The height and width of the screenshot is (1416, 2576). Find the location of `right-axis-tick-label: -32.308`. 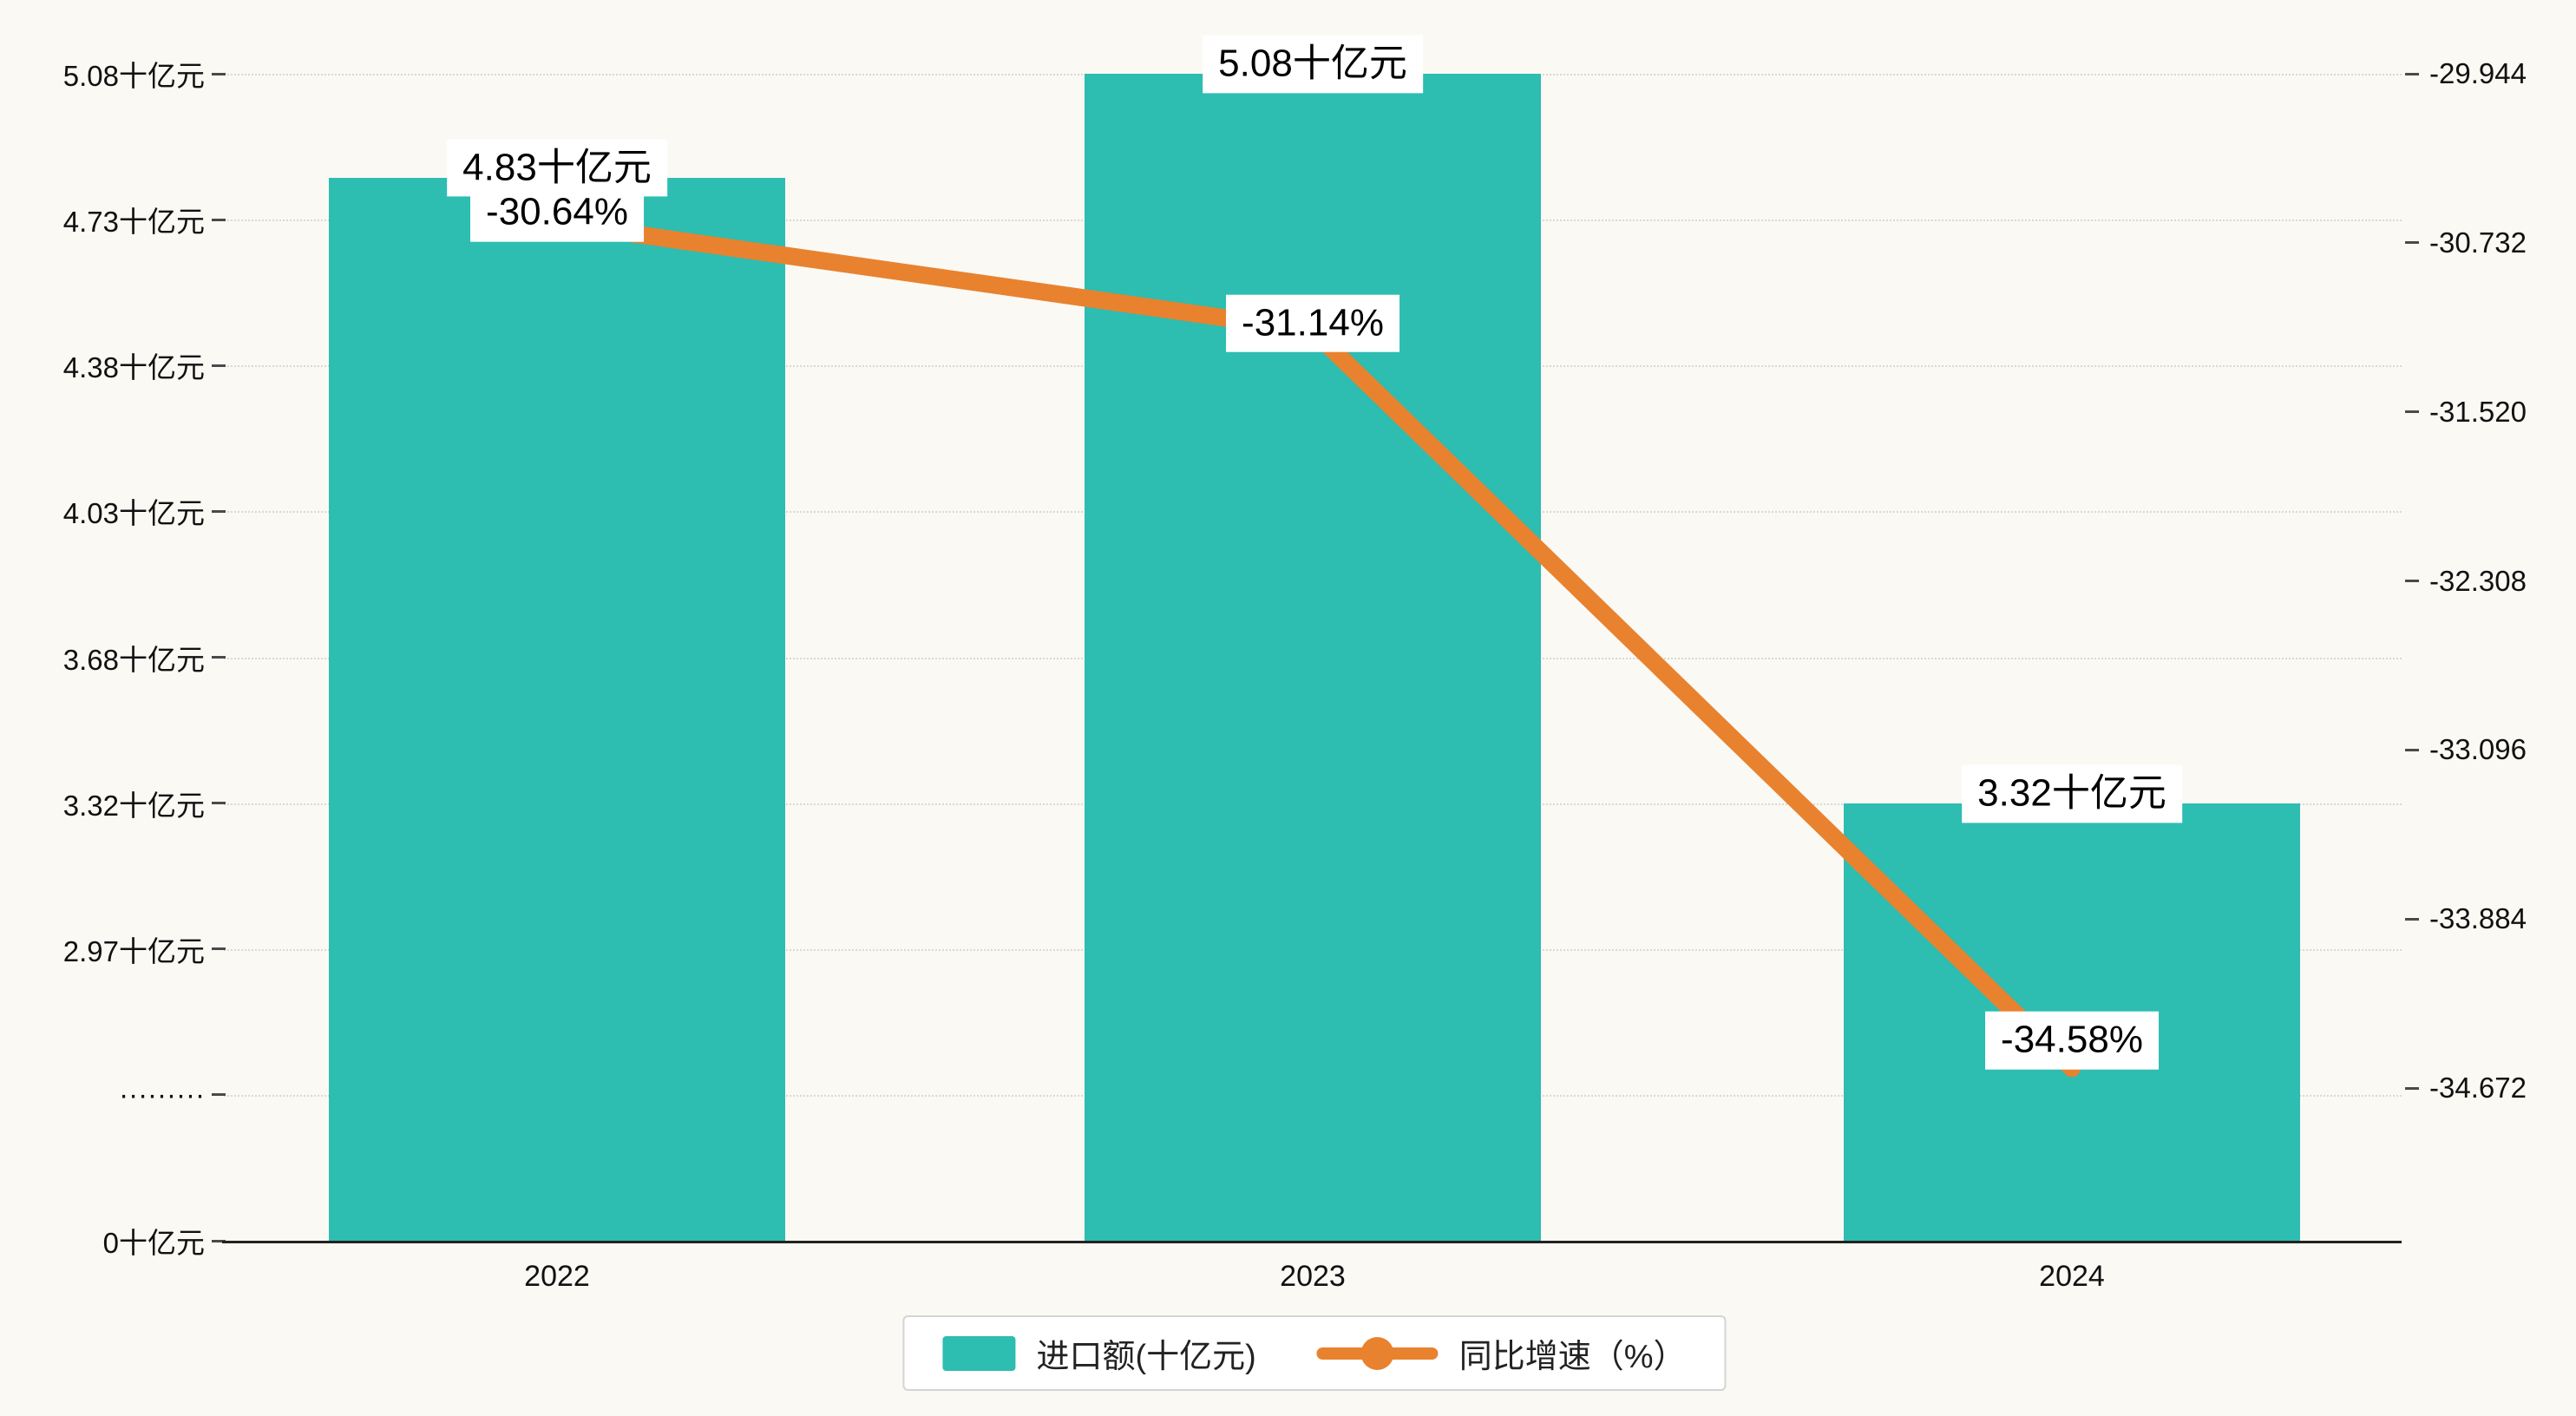

right-axis-tick-label: -32.308 is located at coordinates (2478, 580).